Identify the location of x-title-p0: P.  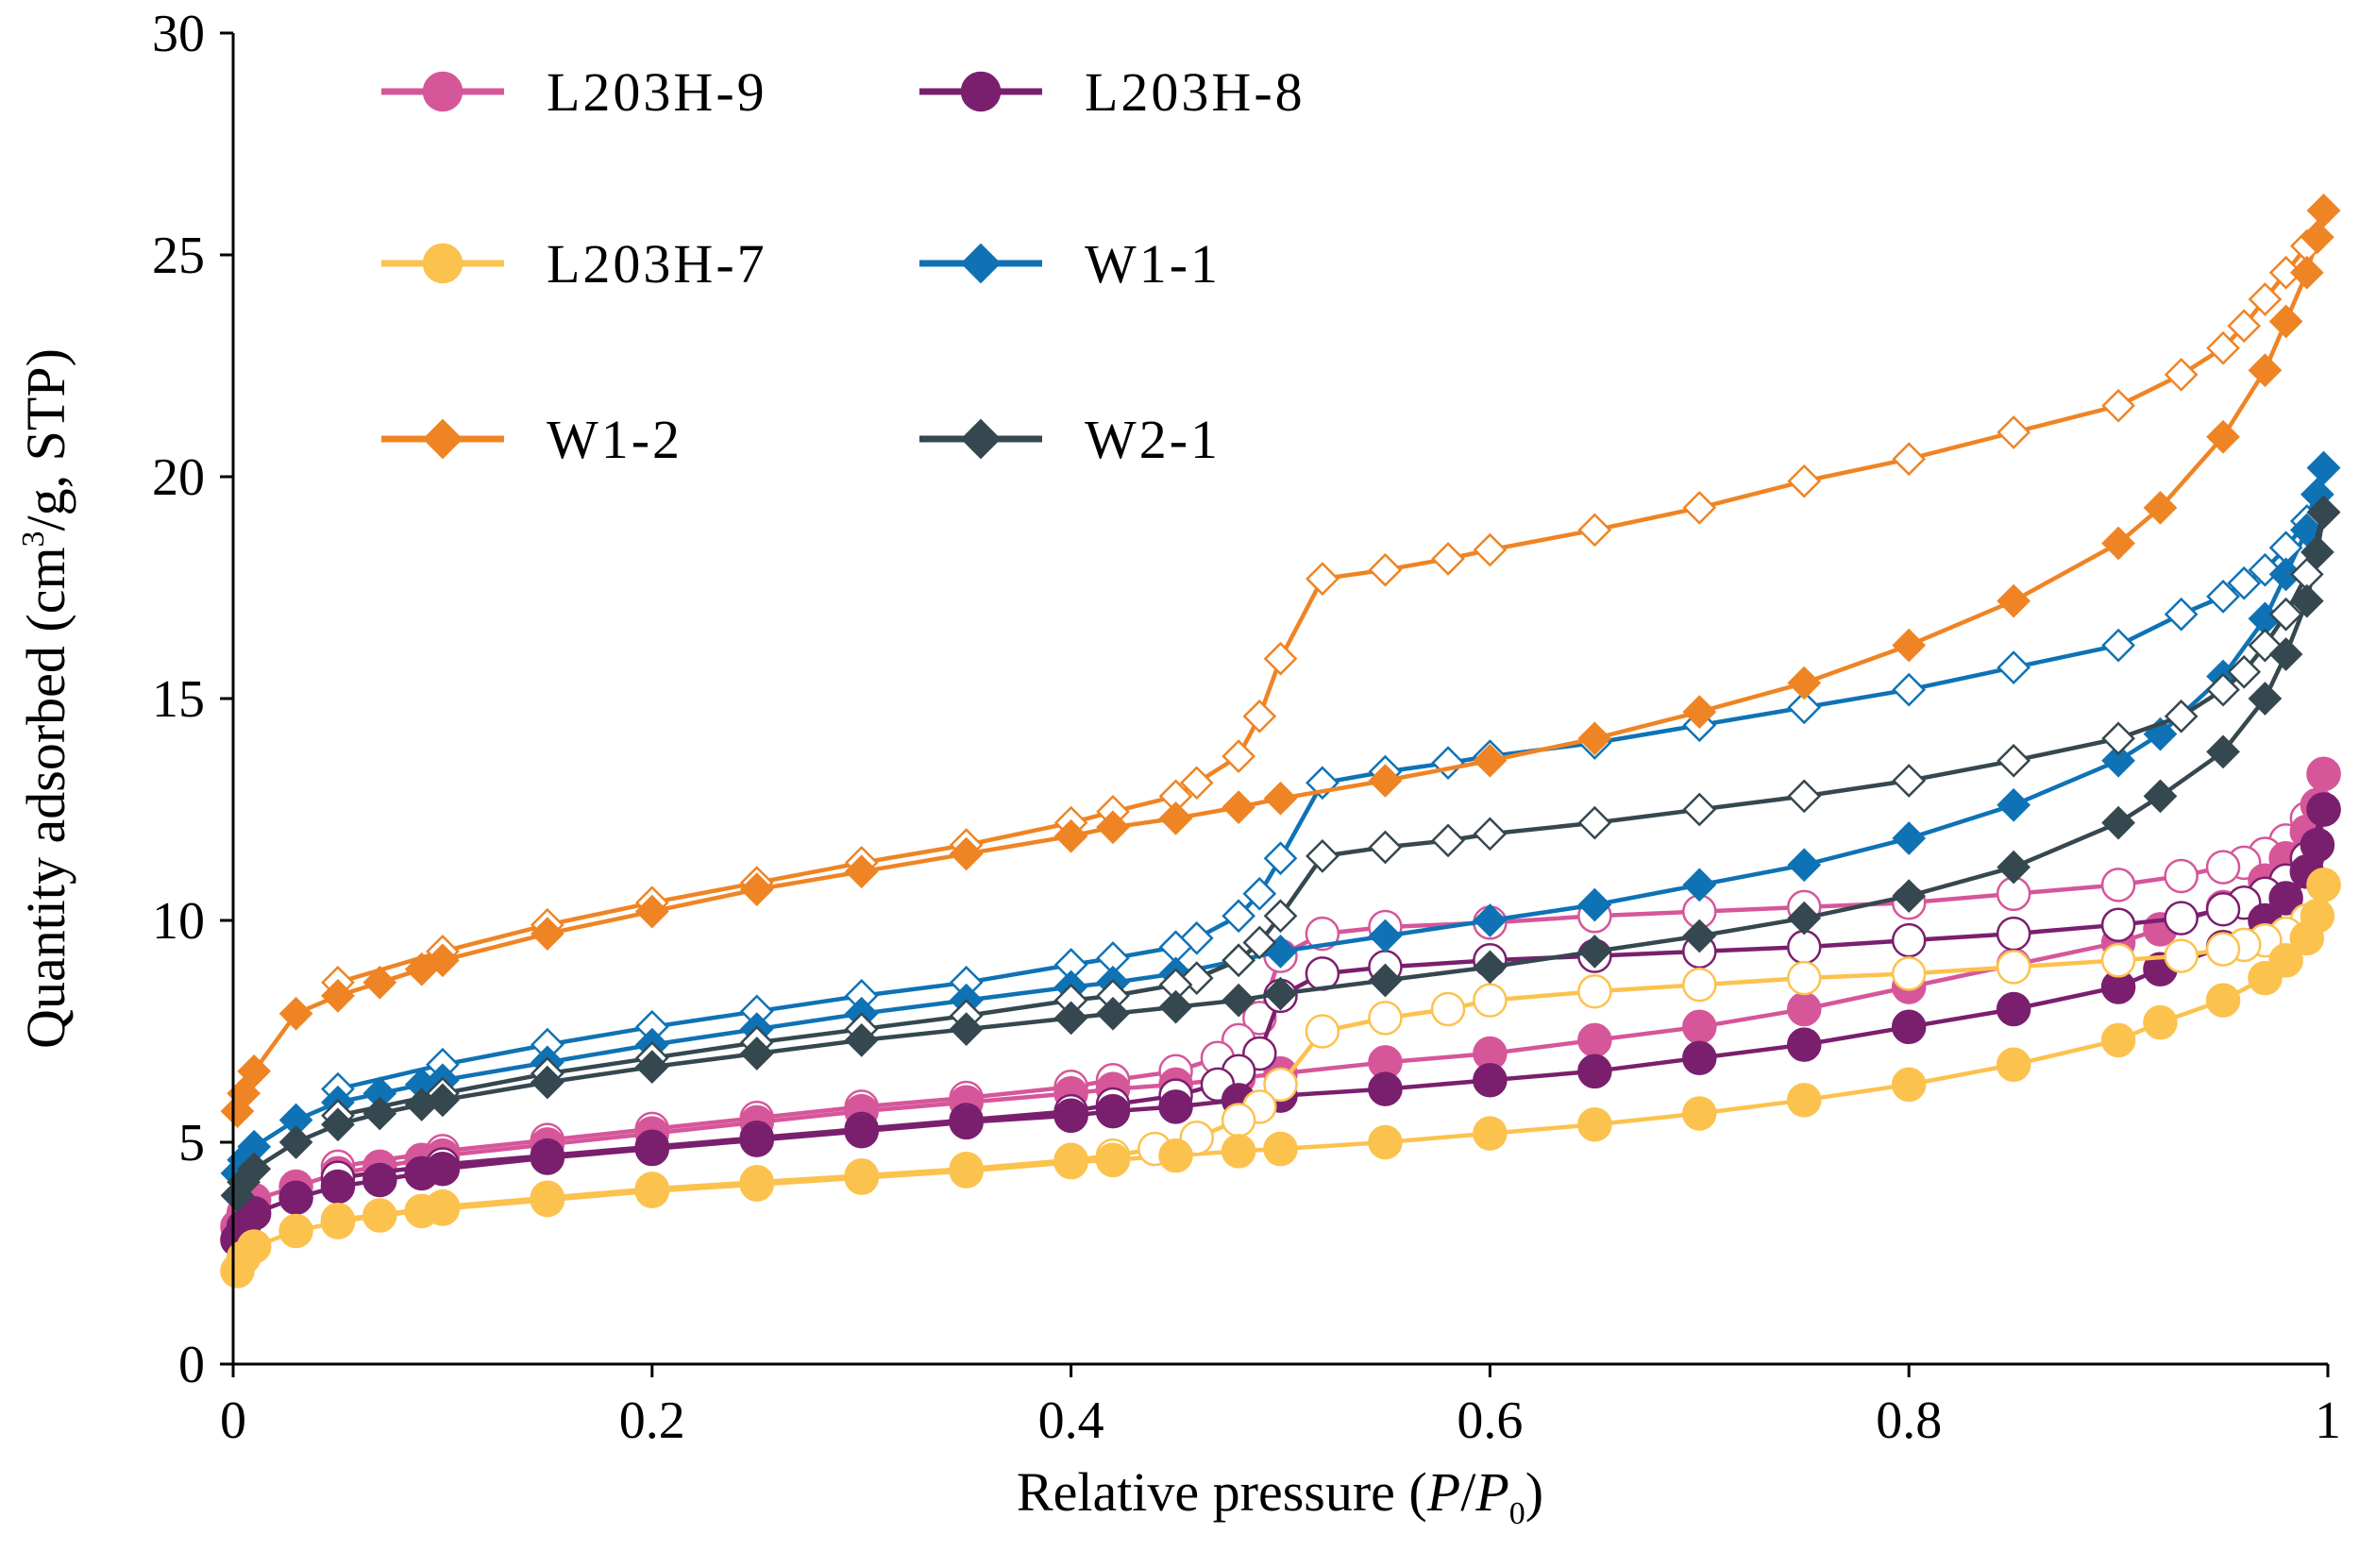
(1491, 1492).